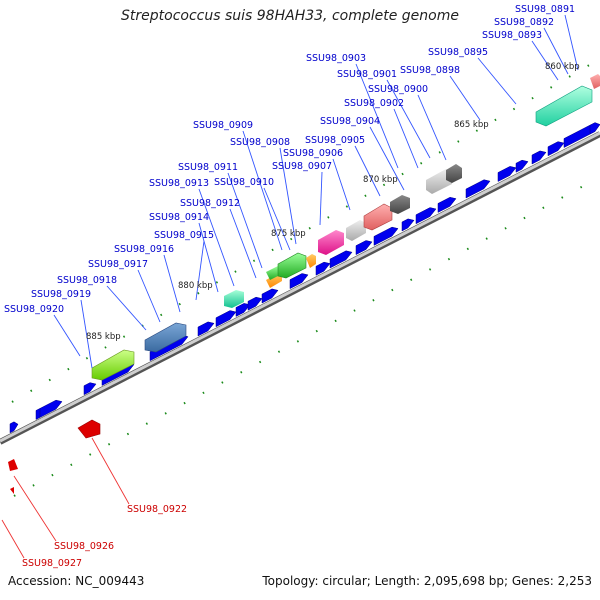  What do you see at coordinates (208, 167) in the screenshot?
I see `gene-label: SSU98_0911` at bounding box center [208, 167].